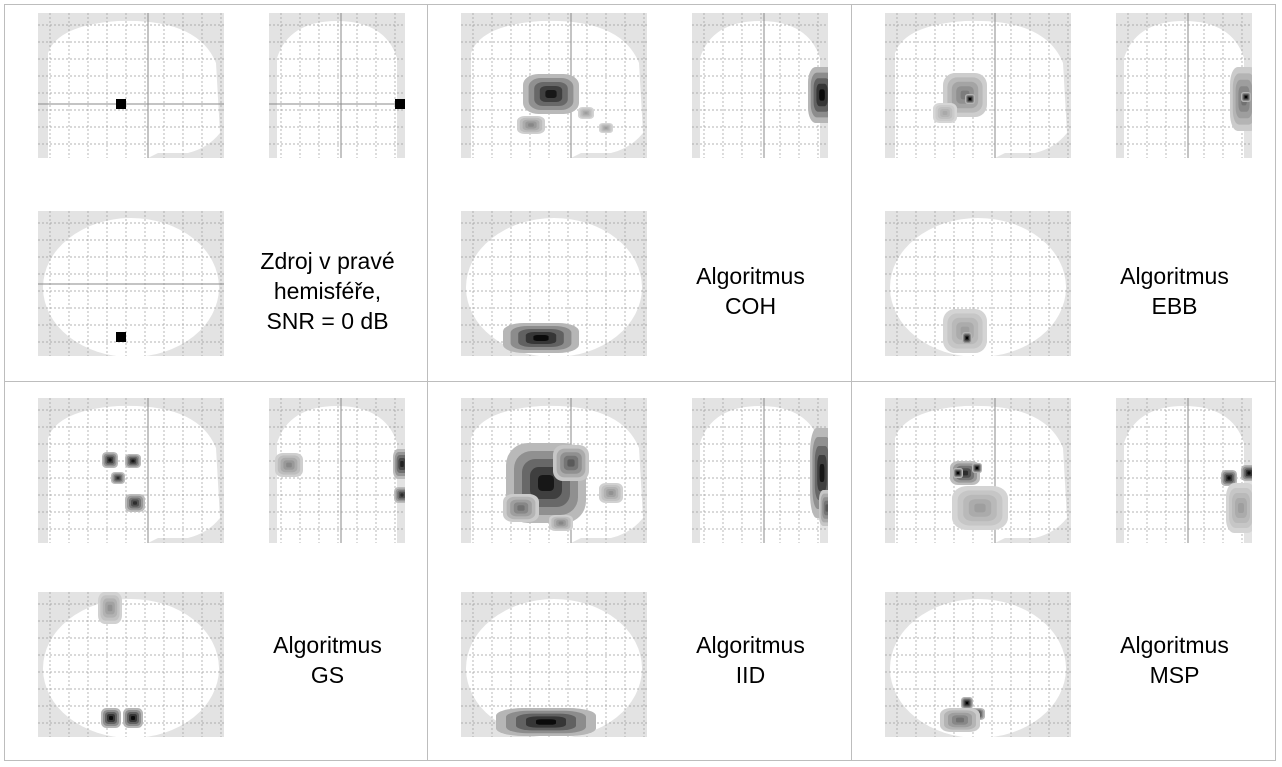  What do you see at coordinates (750, 306) in the screenshot?
I see `caption-line: COH` at bounding box center [750, 306].